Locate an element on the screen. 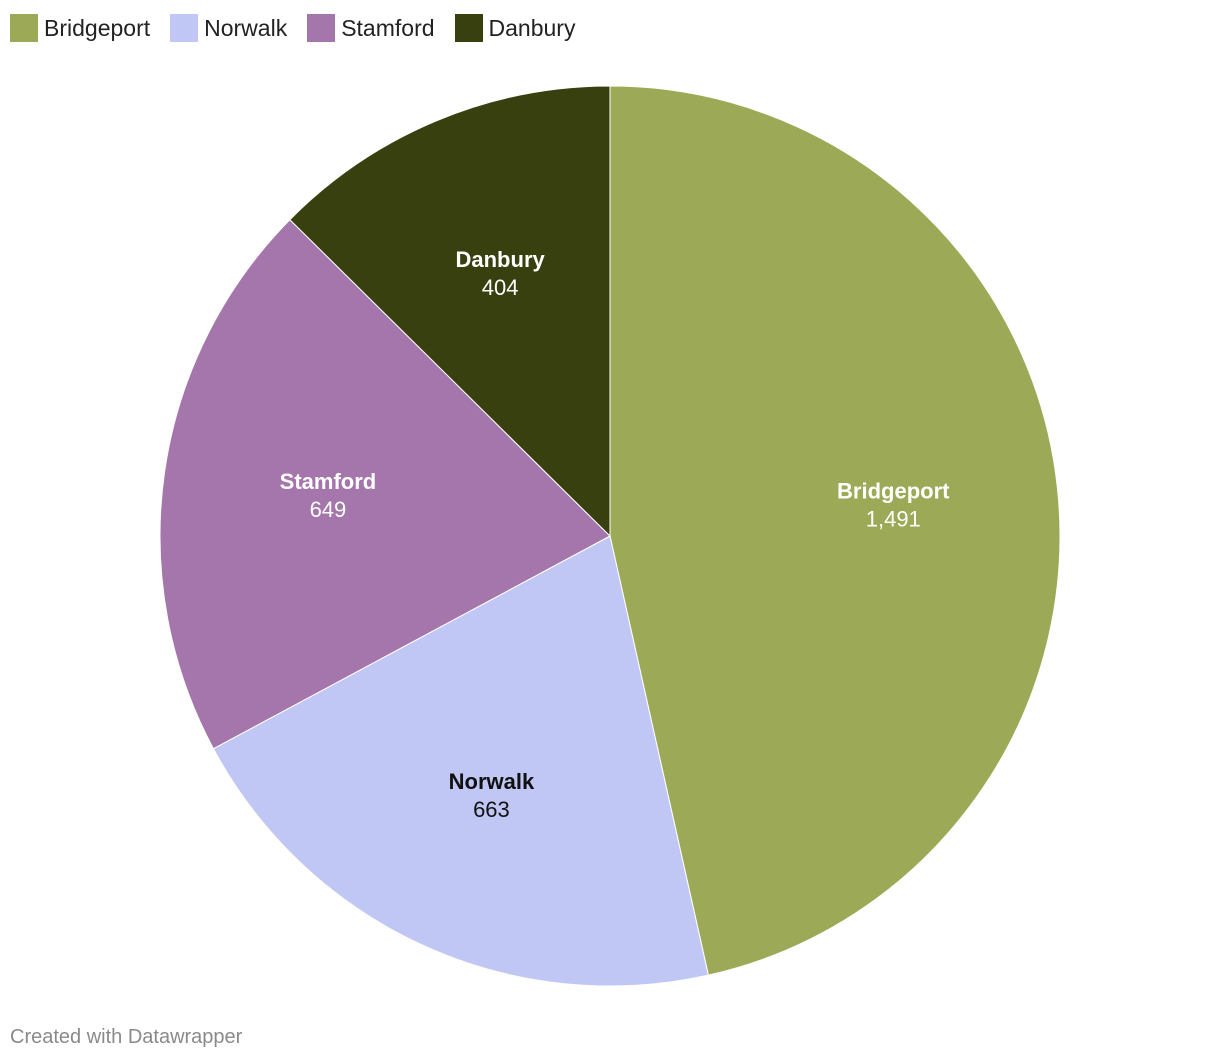  slice-label-norwalk: Norwalk is located at coordinates (492, 781).